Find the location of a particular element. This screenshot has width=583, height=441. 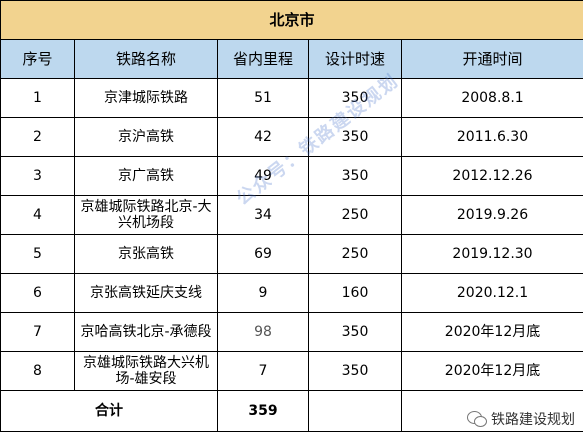

cell-name: 京雄城际铁路大兴机场-雄安段 is located at coordinates (146, 371).